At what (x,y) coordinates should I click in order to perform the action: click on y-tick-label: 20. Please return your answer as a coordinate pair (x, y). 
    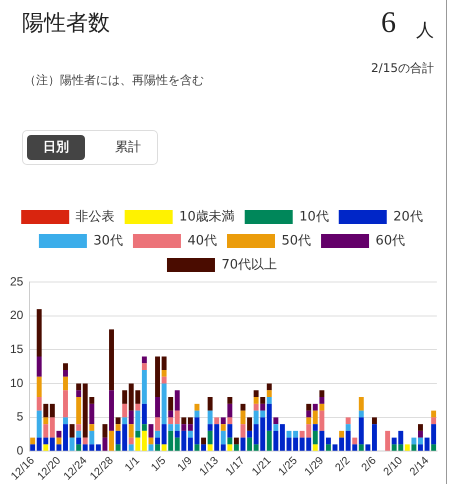
    Looking at the image, I should click on (17, 315).